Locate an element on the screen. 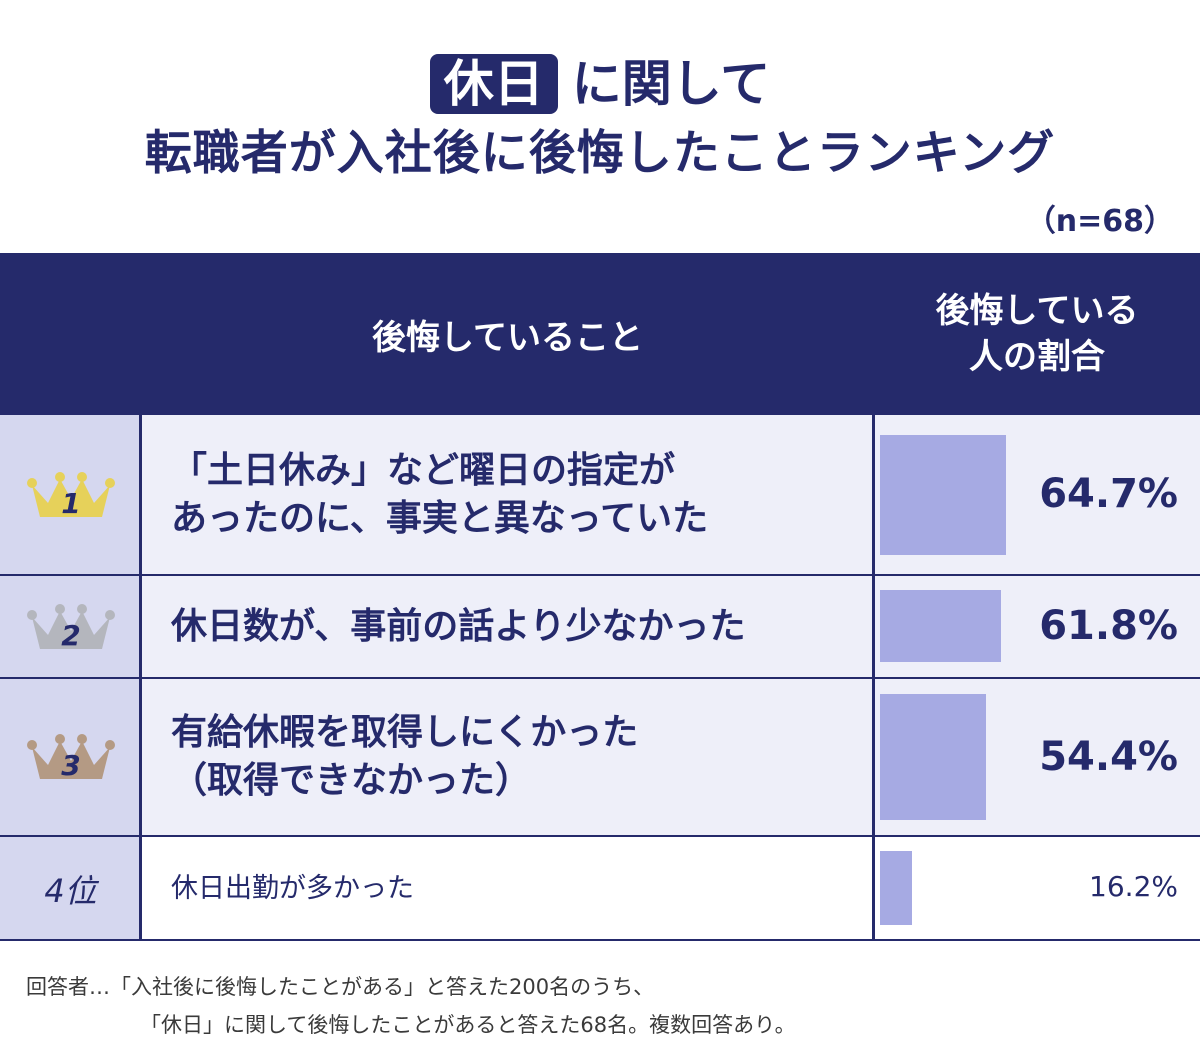 This screenshot has height=1061, width=1200. item-text-line2: （取得できなかった） is located at coordinates (351, 780).